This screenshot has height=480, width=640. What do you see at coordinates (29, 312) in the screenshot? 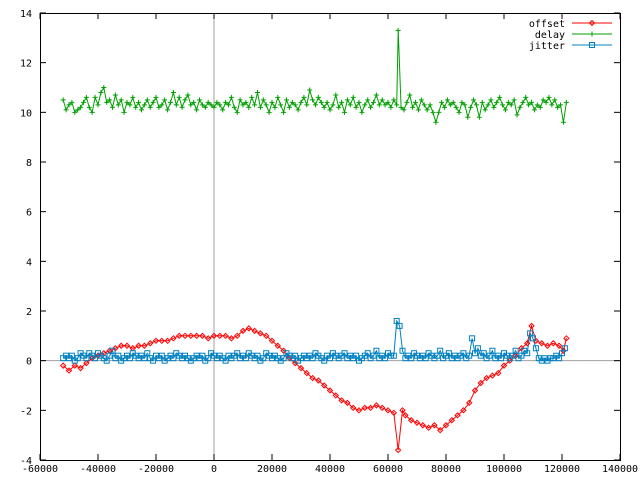
I see `y-tick-label: 2` at bounding box center [29, 312].